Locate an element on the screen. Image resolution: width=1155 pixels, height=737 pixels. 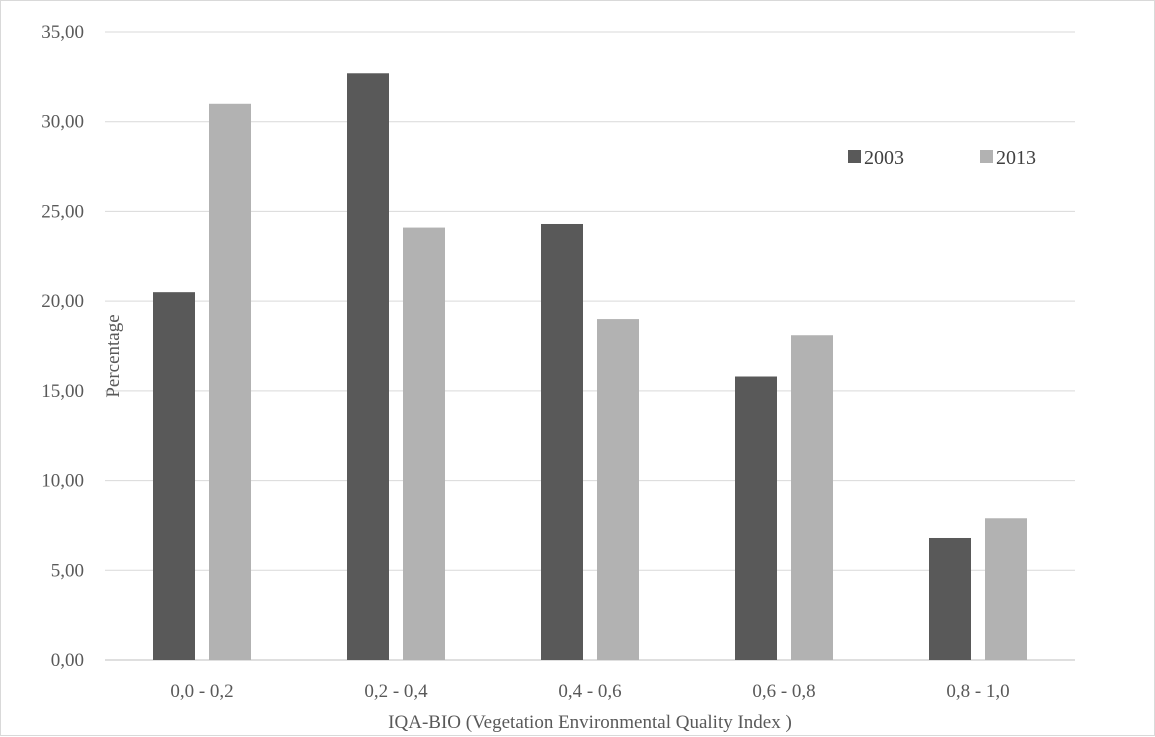
y-tick-label: 15,00 is located at coordinates (62, 391).